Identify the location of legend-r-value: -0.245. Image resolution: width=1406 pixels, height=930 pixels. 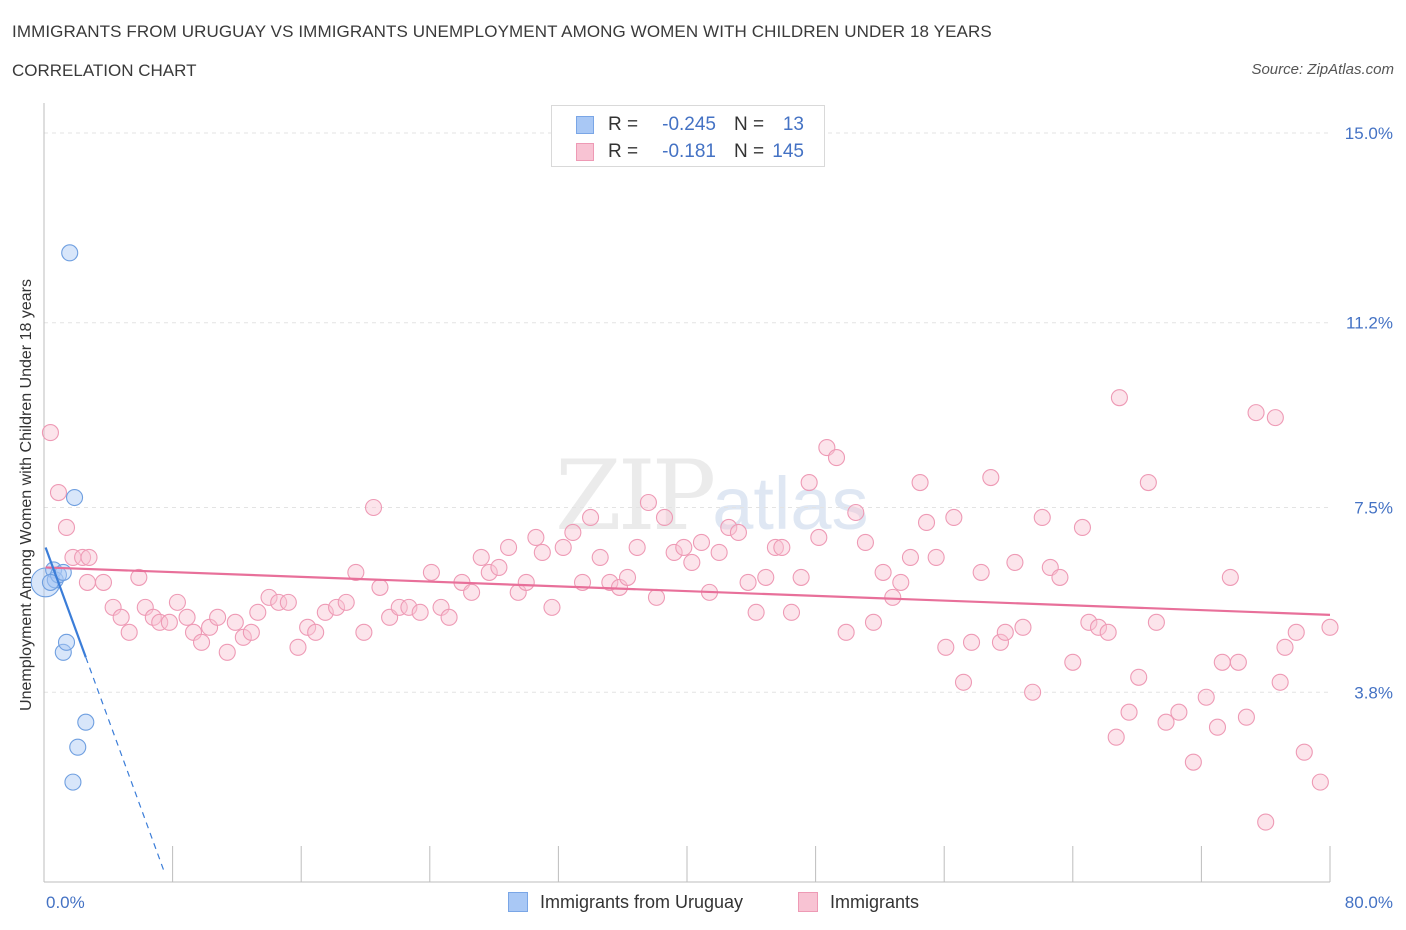
(689, 124).